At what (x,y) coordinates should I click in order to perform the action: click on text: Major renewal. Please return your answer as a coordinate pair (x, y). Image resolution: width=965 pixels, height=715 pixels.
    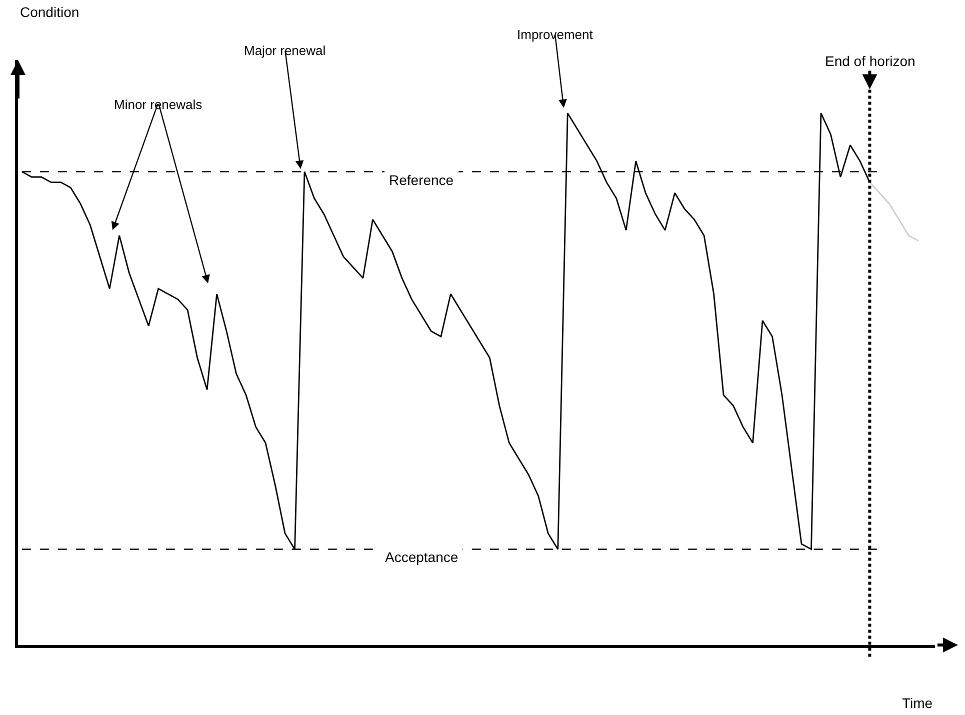
    Looking at the image, I should click on (285, 50).